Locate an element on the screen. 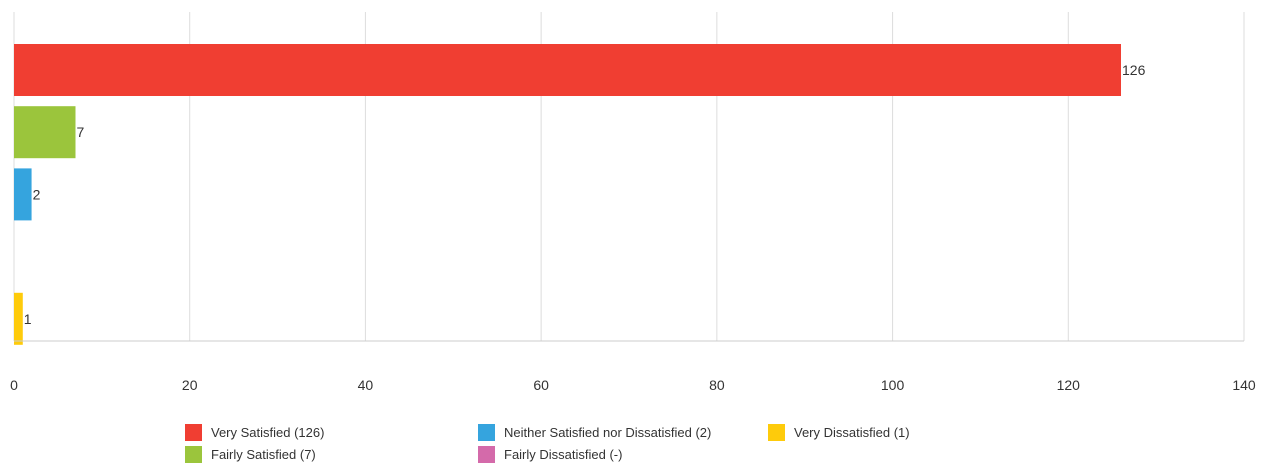 Image resolution: width=1272 pixels, height=467 pixels. legend-label: Fairly Satisfied (7) is located at coordinates (263, 454).